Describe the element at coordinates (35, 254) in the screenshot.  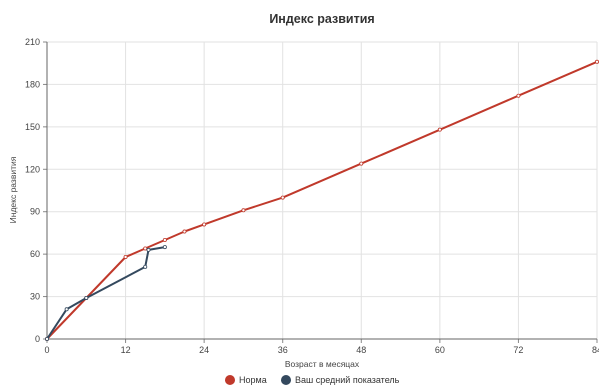
I see `y-tick-label: 60` at that location.